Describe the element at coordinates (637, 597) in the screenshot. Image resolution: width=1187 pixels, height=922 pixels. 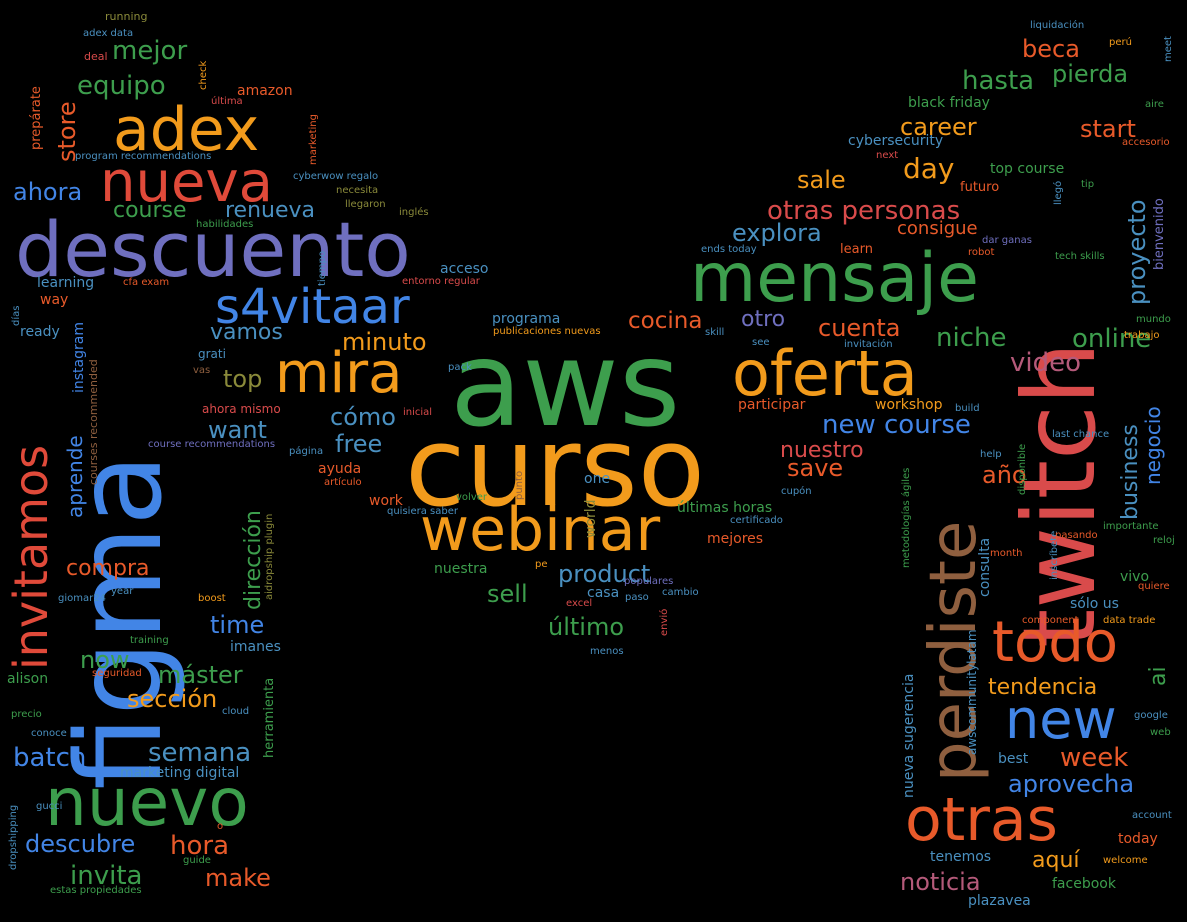
I see `word: paso` at that location.